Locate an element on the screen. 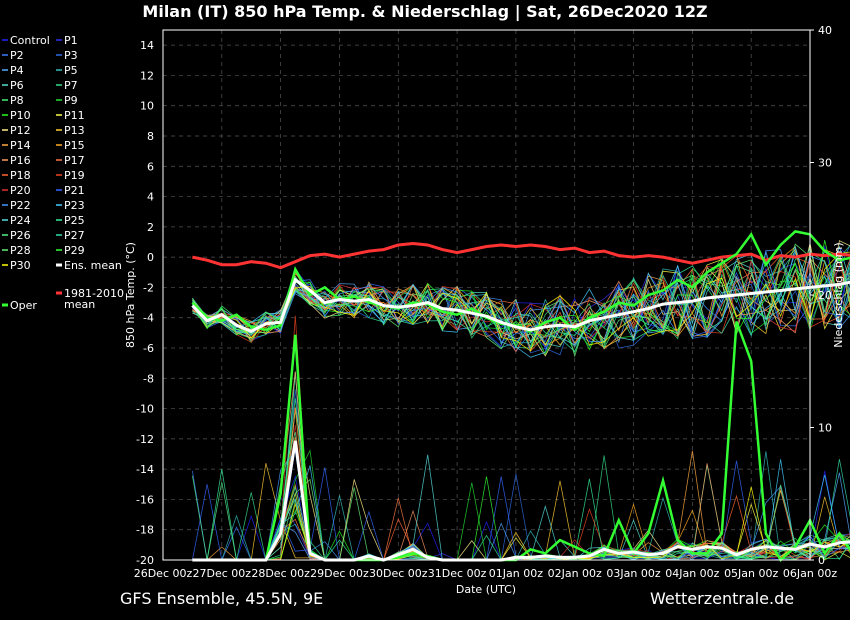  y2-tick-label: 10 is located at coordinates (825, 428).